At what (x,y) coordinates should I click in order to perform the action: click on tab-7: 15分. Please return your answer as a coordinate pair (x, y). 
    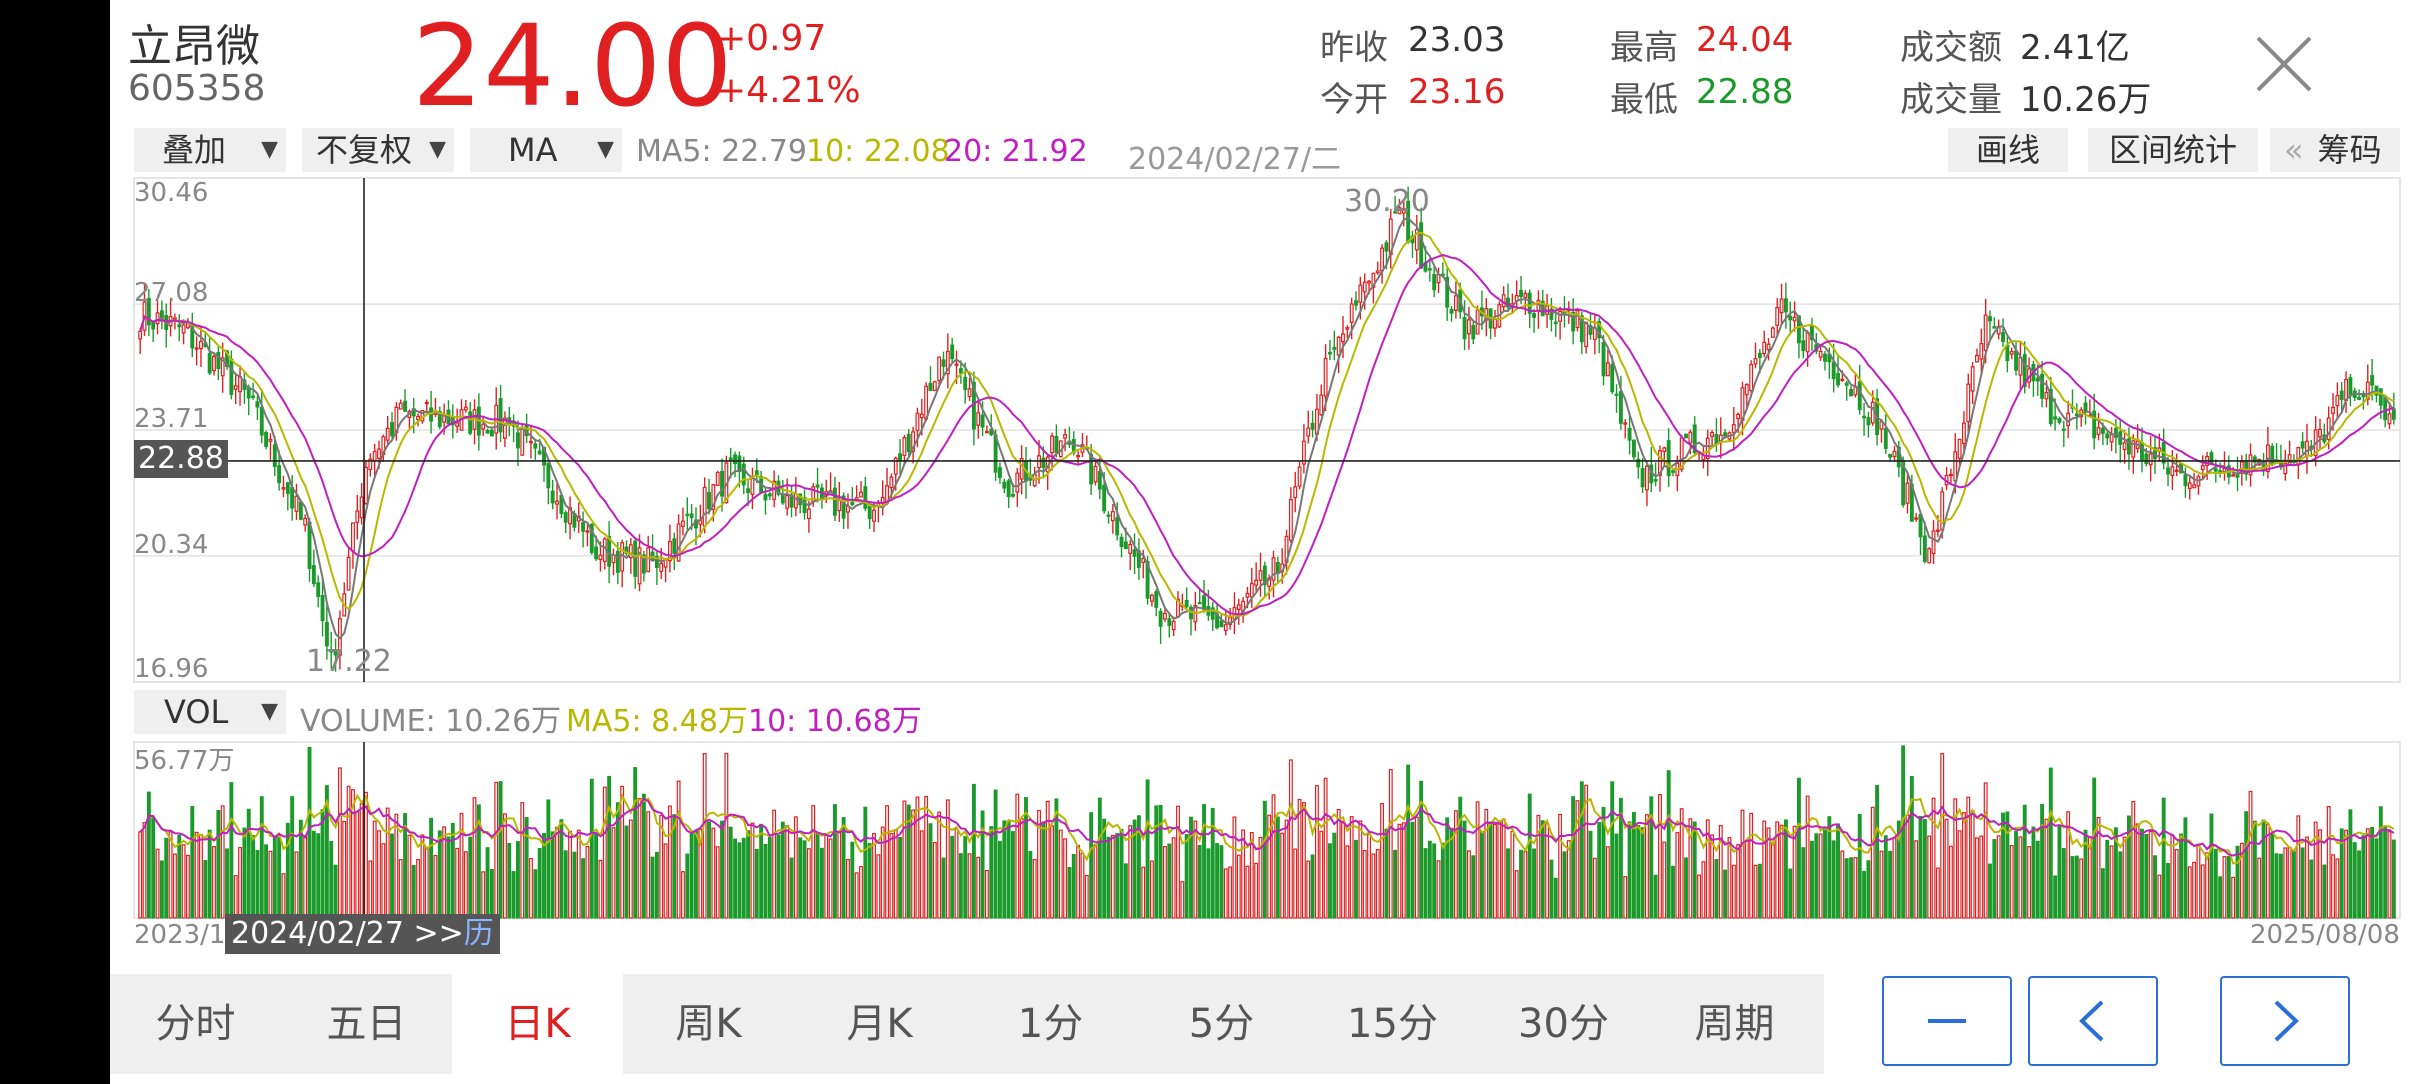
    Looking at the image, I should click on (1392, 1024).